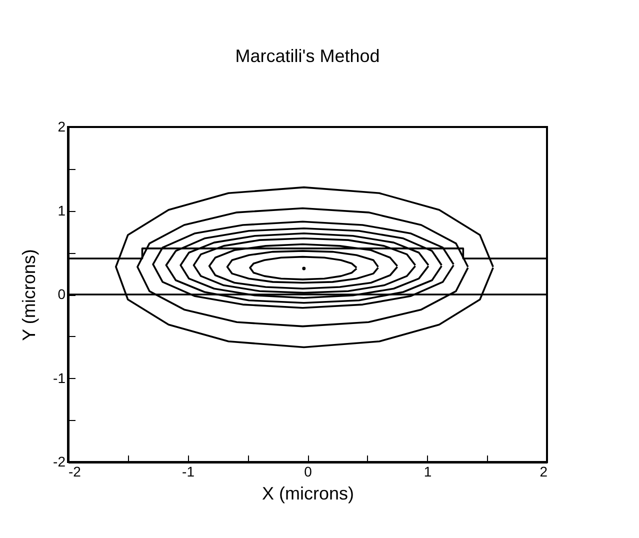  What do you see at coordinates (59, 462) in the screenshot?
I see `y-tick-label: -2` at bounding box center [59, 462].